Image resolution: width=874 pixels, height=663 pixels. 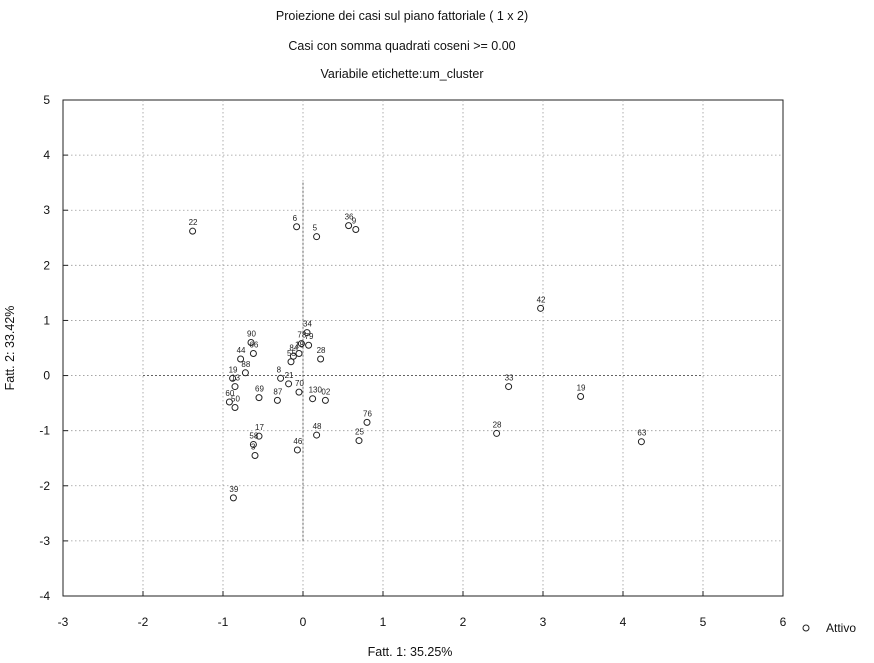 I want to click on data-point-label: 46, so click(x=297, y=441).